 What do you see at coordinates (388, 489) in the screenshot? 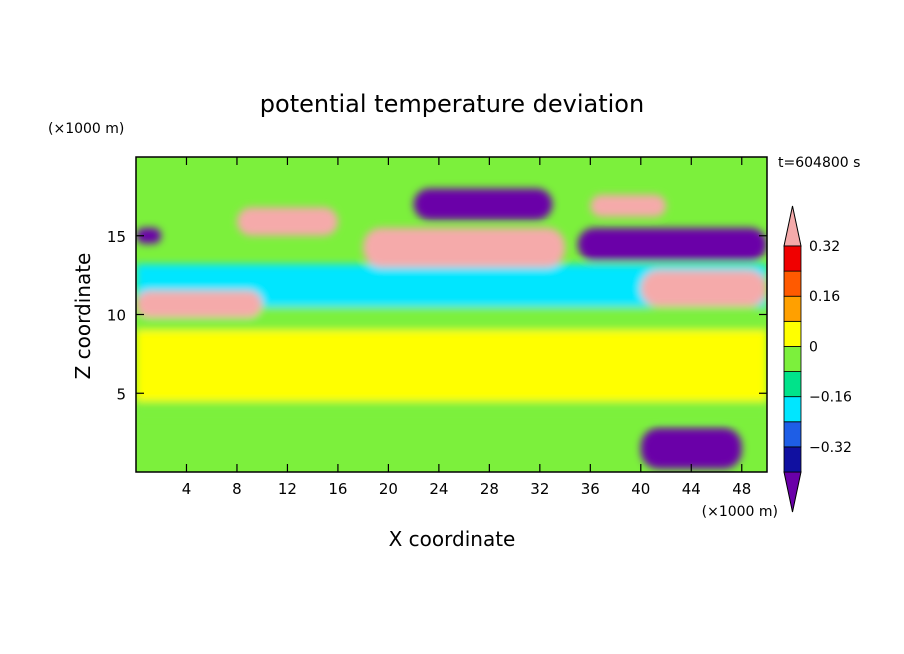
I see `x-tick-label: 20` at bounding box center [388, 489].